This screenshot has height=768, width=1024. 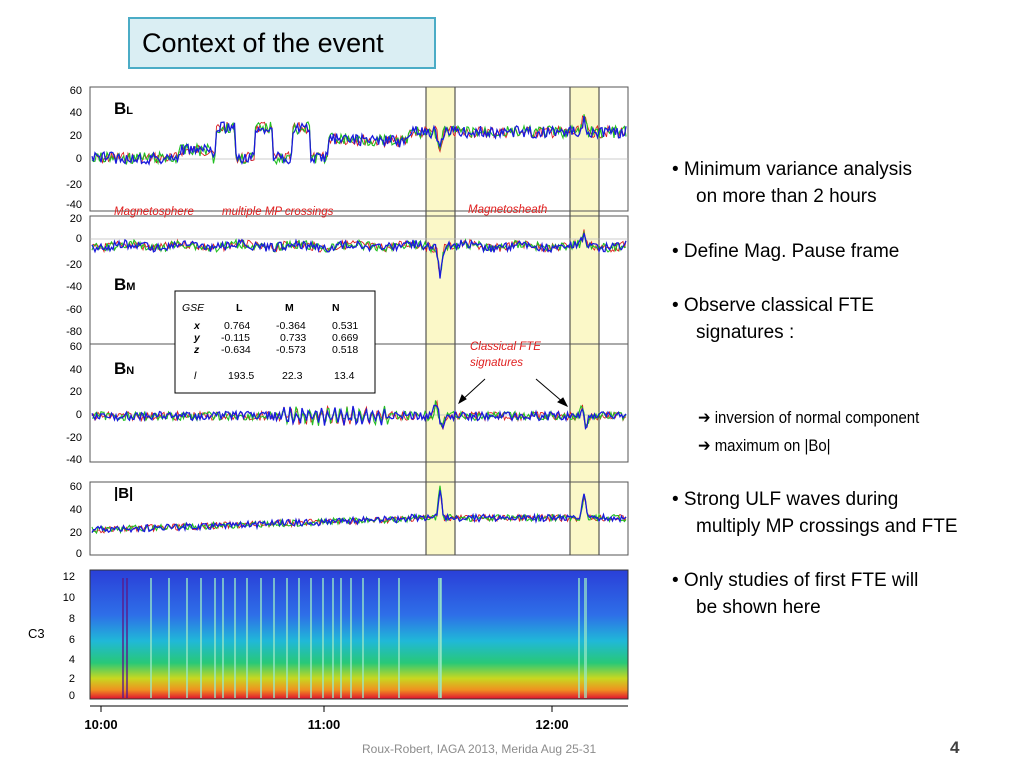 I want to click on bullet-text-cont: on more than 2 hours, so click(x=786, y=196).